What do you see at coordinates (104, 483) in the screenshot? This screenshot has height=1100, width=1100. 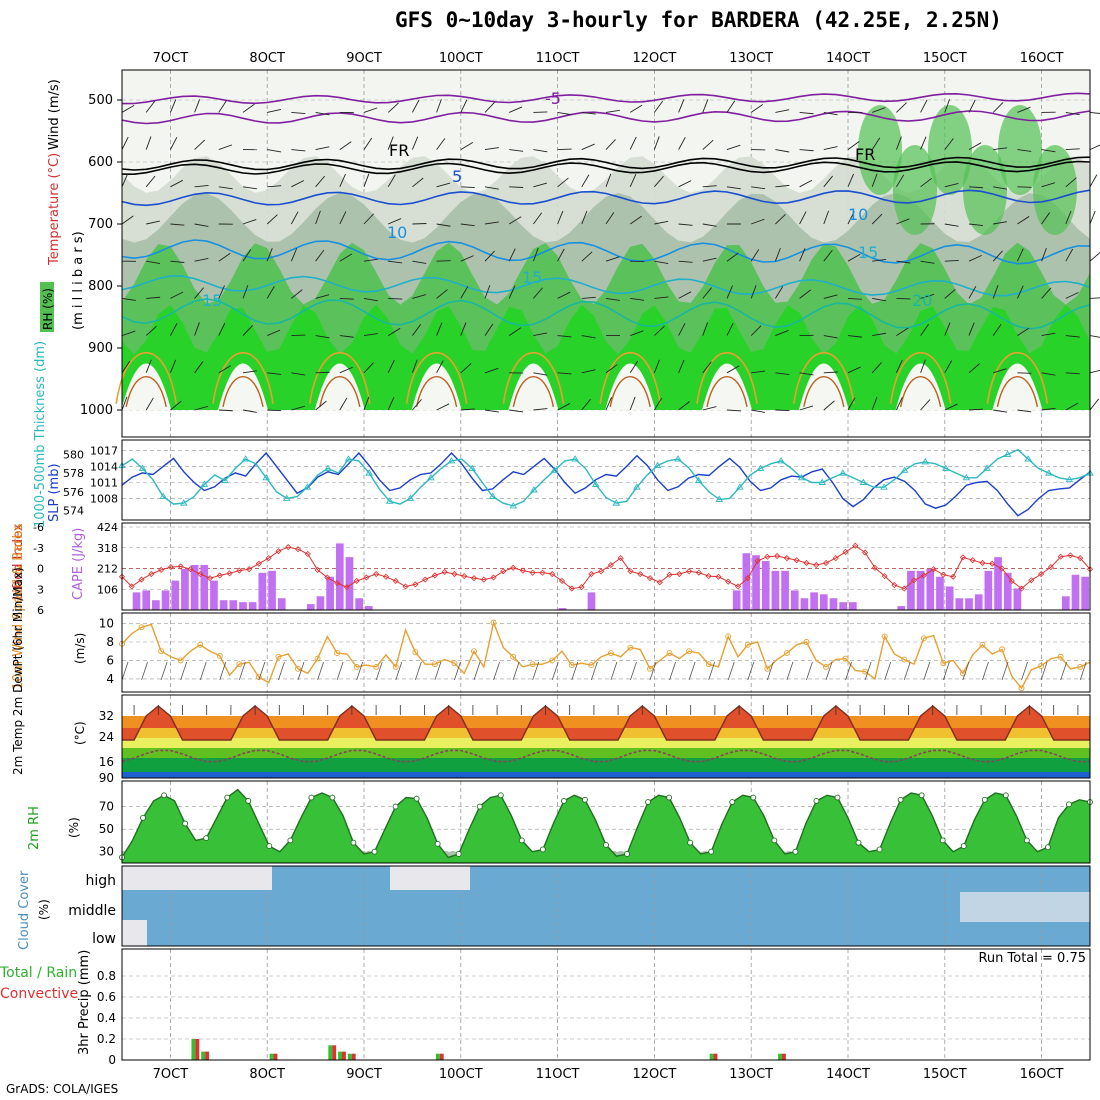 I see `slp-y-tick: 1011` at bounding box center [104, 483].